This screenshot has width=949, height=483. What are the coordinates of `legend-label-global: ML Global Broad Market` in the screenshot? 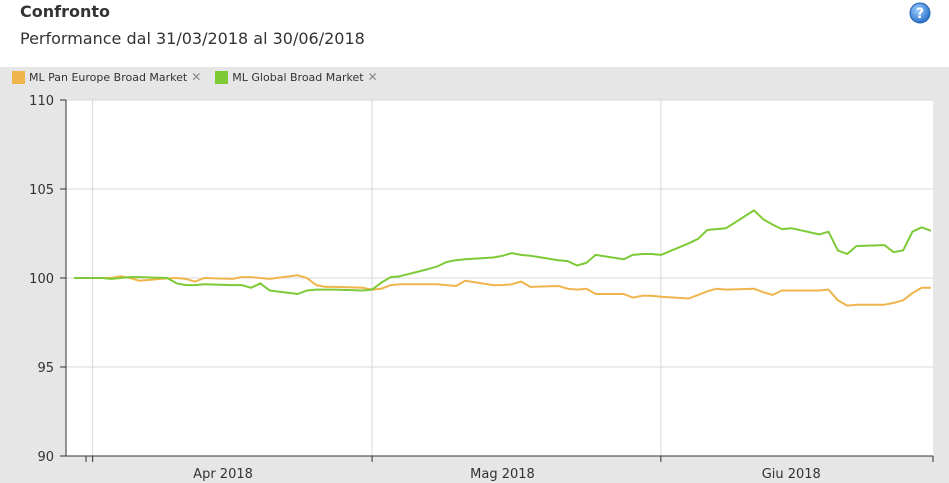 It's located at (298, 77).